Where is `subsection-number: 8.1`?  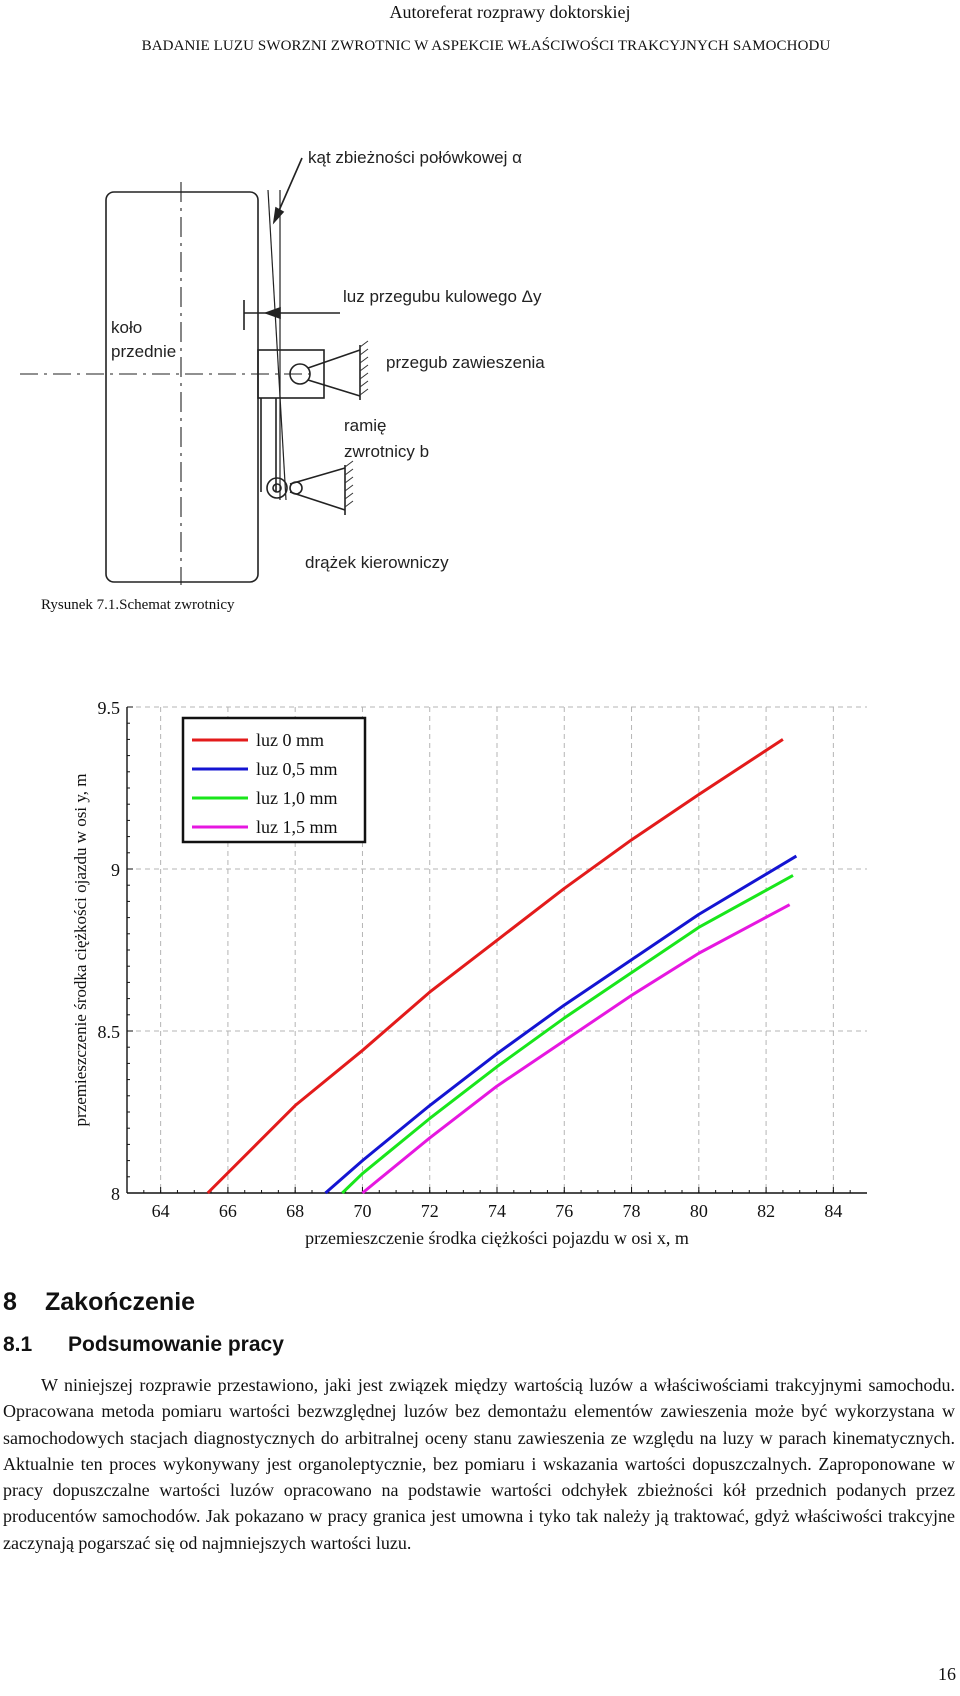 subsection-number: 8.1 is located at coordinates (18, 1344).